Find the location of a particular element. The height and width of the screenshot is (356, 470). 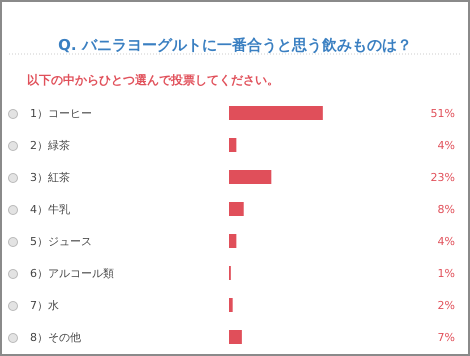

data-label: 1% is located at coordinates (446, 273).